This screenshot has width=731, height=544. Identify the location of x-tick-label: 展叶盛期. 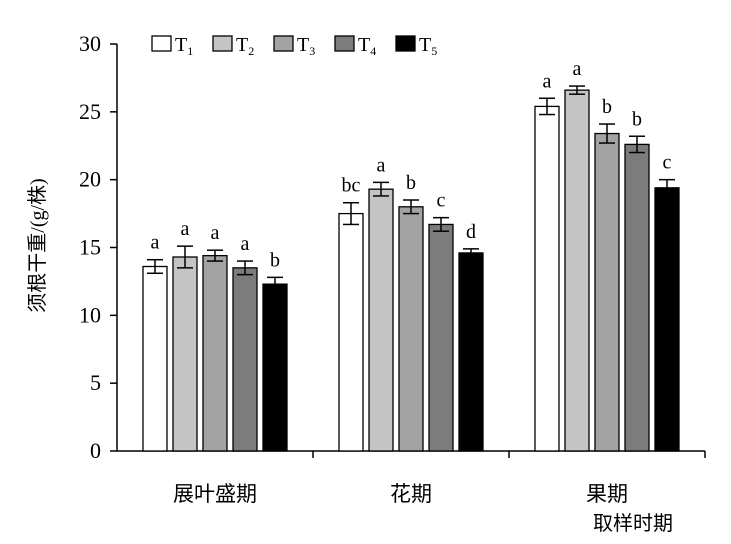
(215, 494).